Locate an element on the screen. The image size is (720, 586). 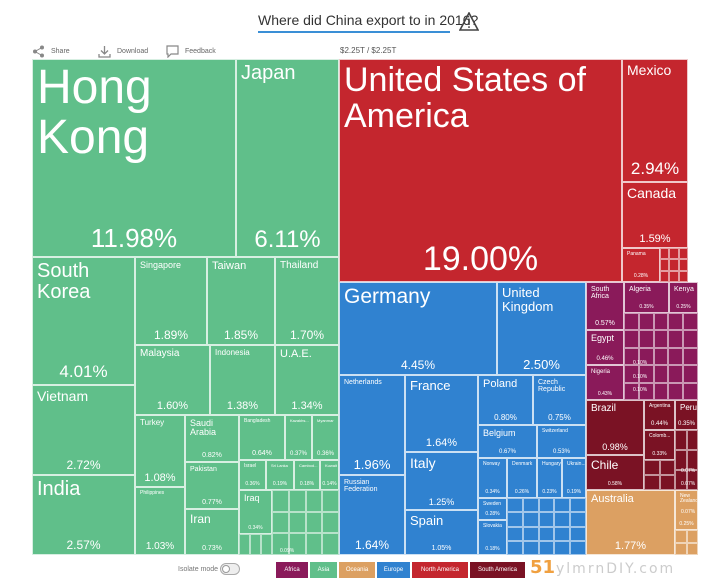
legend-asia: Asia is located at coordinates (323, 570).